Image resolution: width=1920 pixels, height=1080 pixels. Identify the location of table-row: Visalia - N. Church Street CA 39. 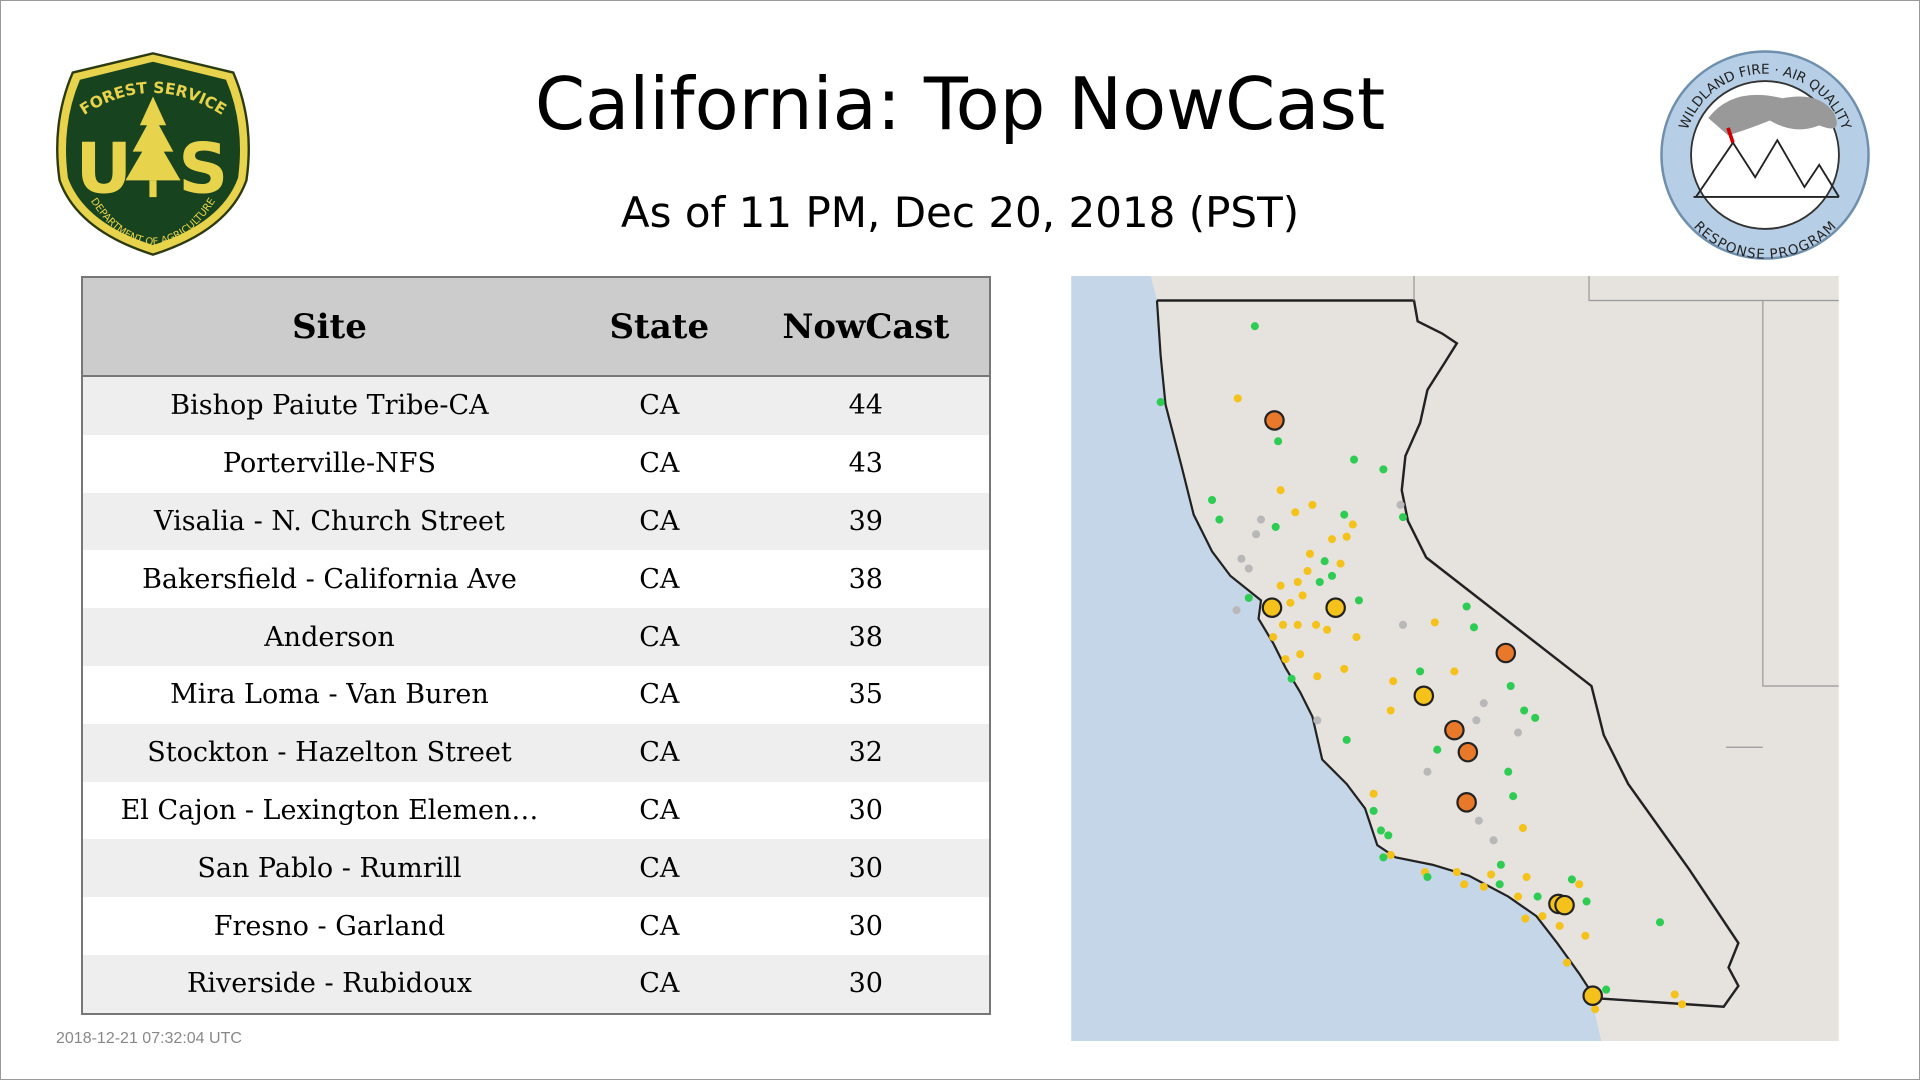
(536, 521).